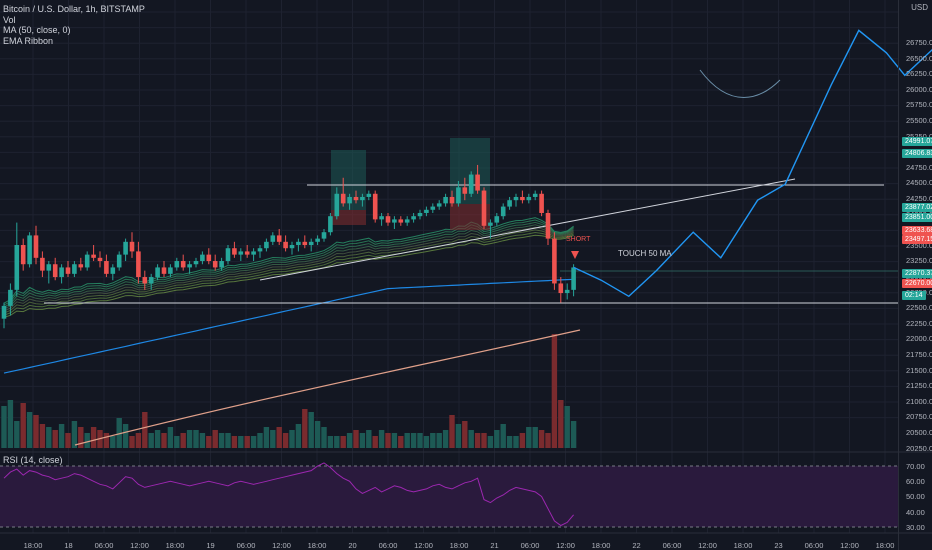 This screenshot has width=932, height=550. Describe the element at coordinates (37, 30) in the screenshot. I see `ma-label: MA (50, close, 0)` at that location.